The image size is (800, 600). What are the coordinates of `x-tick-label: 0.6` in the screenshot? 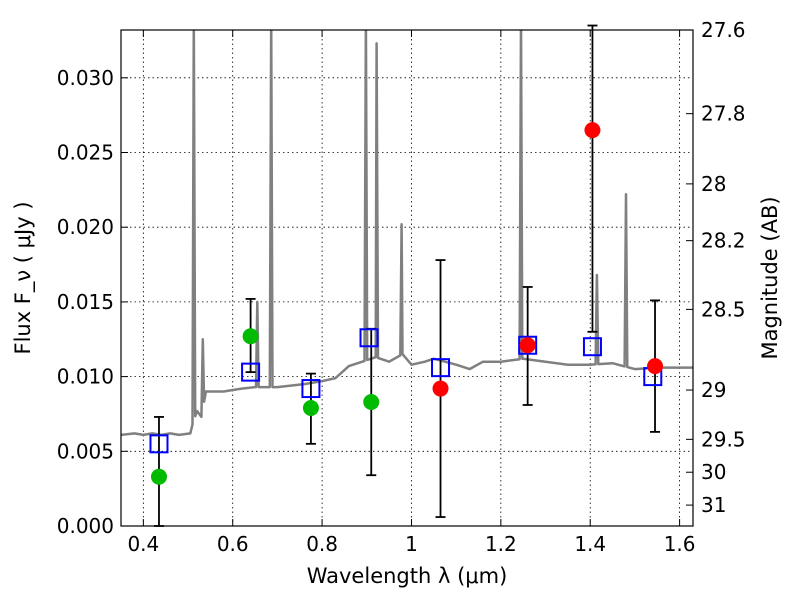 It's located at (233, 544).